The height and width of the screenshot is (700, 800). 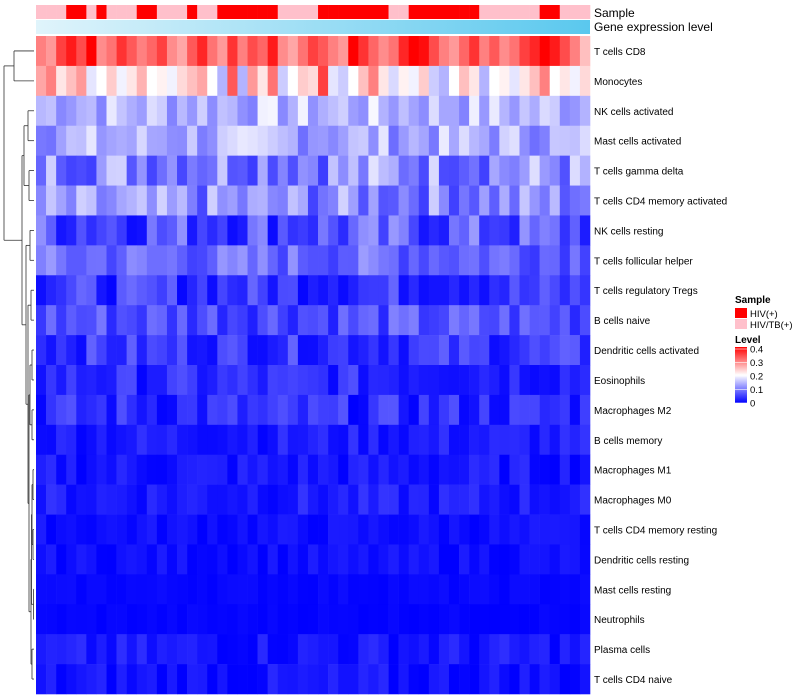 I want to click on legend-level-title: Level, so click(x=748, y=340).